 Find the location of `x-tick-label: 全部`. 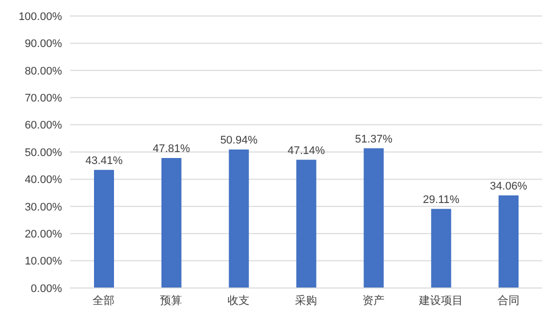

x-tick-label: 全部 is located at coordinates (103, 300).